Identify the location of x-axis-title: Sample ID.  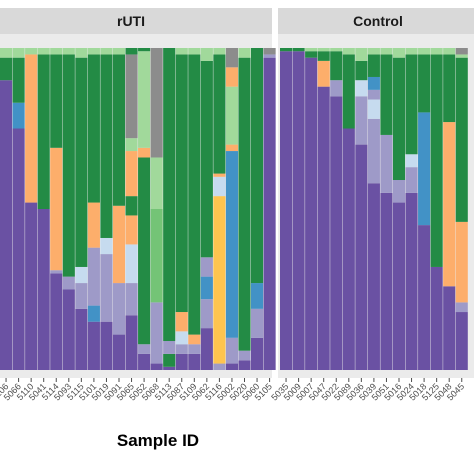
(158, 440).